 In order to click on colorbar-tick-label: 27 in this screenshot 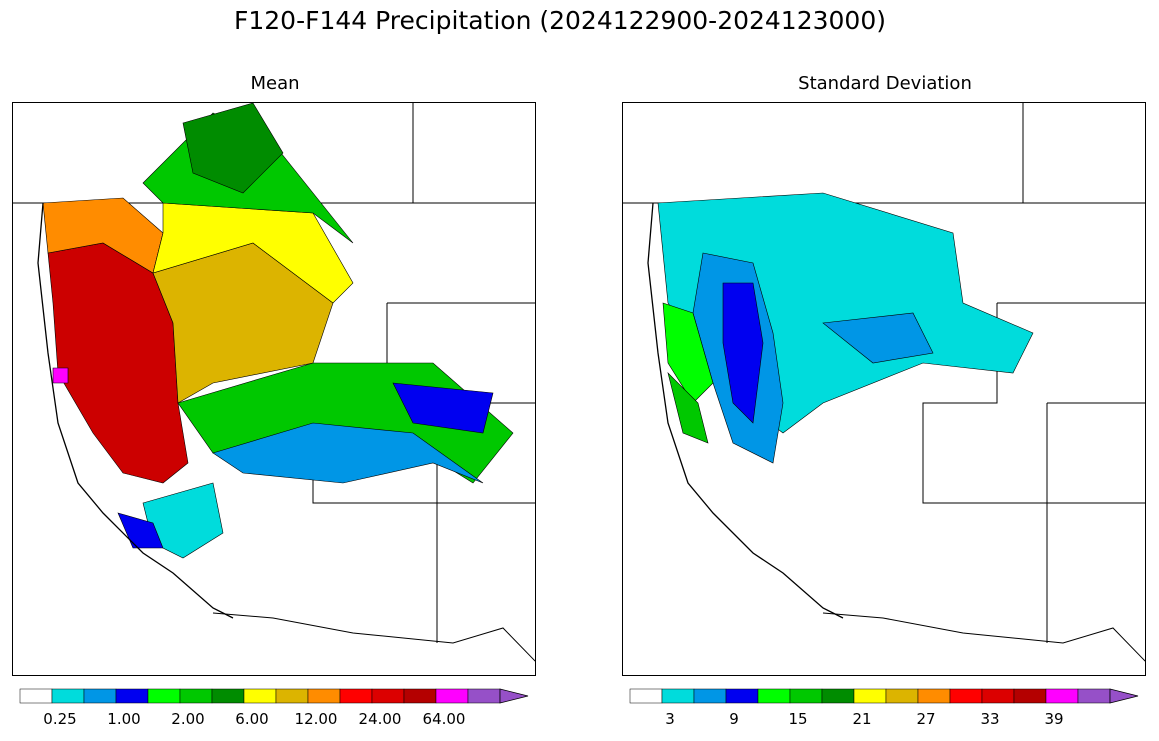, I will do `click(926, 719)`.